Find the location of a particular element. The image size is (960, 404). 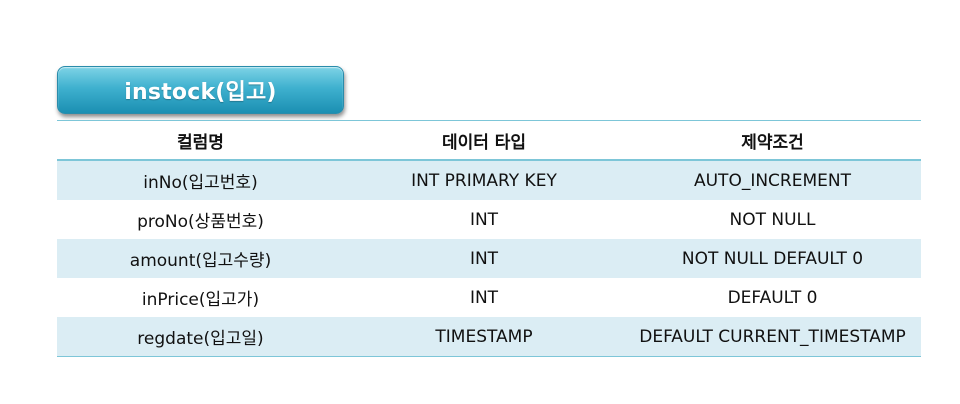

column-name-cell: inNo(입고번호) is located at coordinates (200, 180).